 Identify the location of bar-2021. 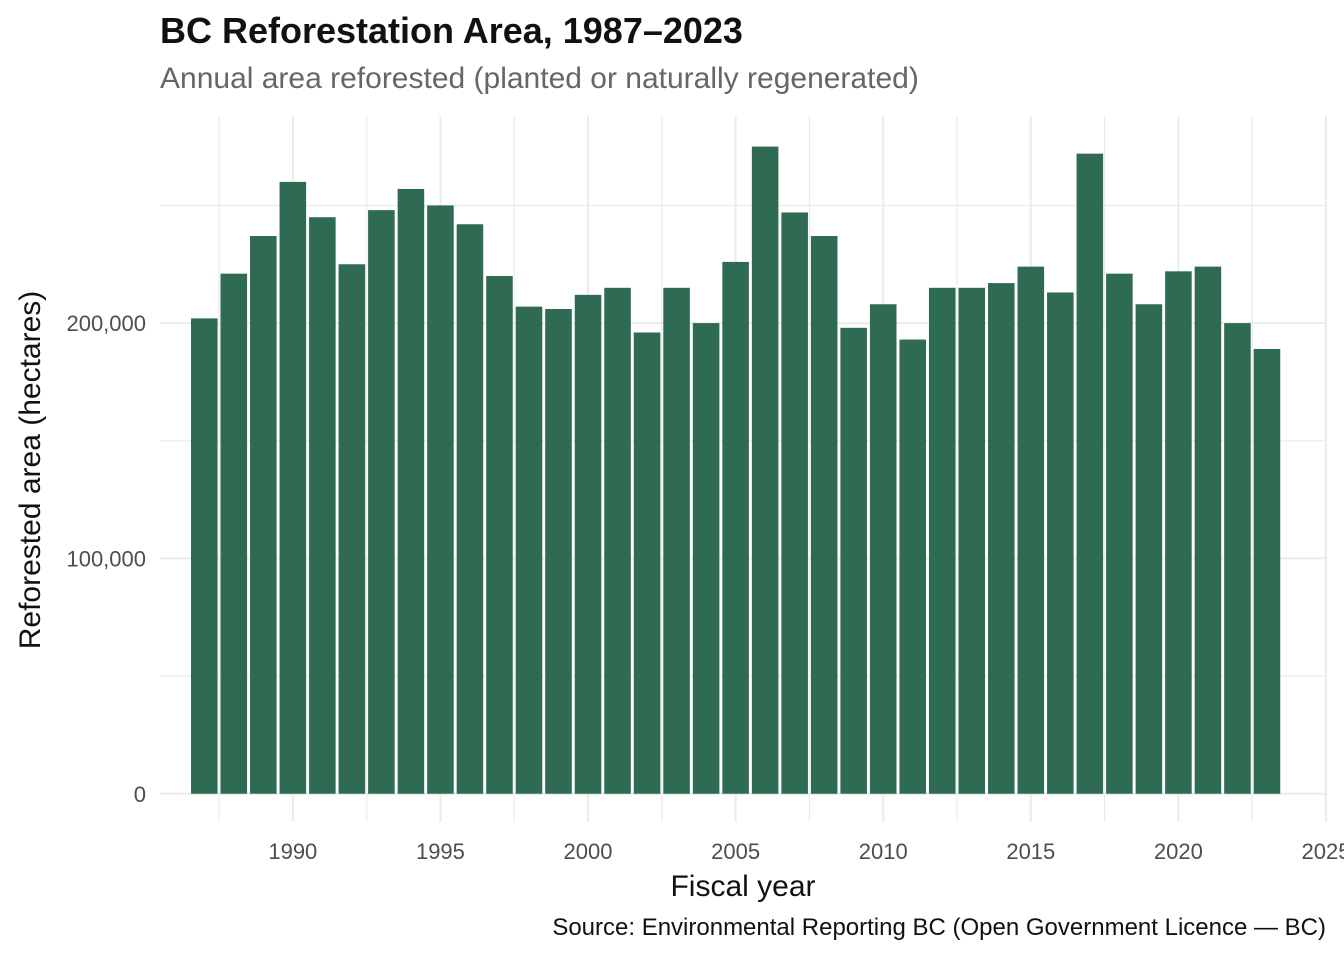
(1208, 530).